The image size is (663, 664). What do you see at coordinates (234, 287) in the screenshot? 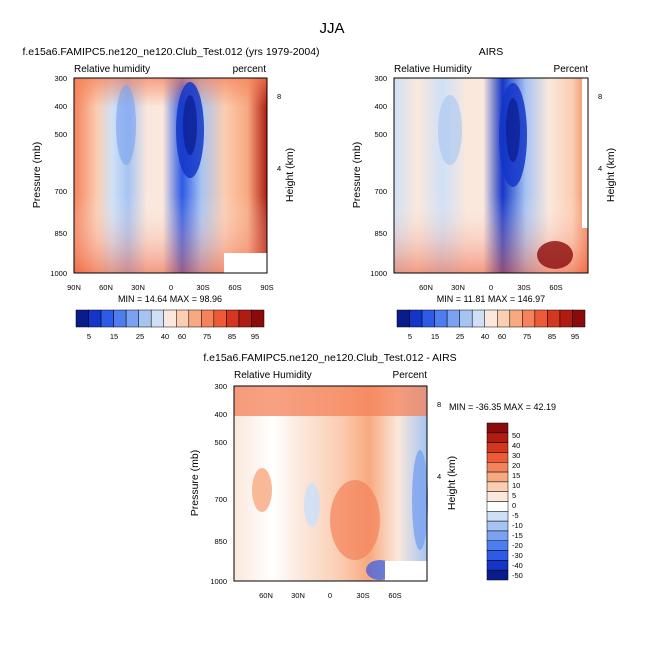
I see `x-tick: 60S` at bounding box center [234, 287].